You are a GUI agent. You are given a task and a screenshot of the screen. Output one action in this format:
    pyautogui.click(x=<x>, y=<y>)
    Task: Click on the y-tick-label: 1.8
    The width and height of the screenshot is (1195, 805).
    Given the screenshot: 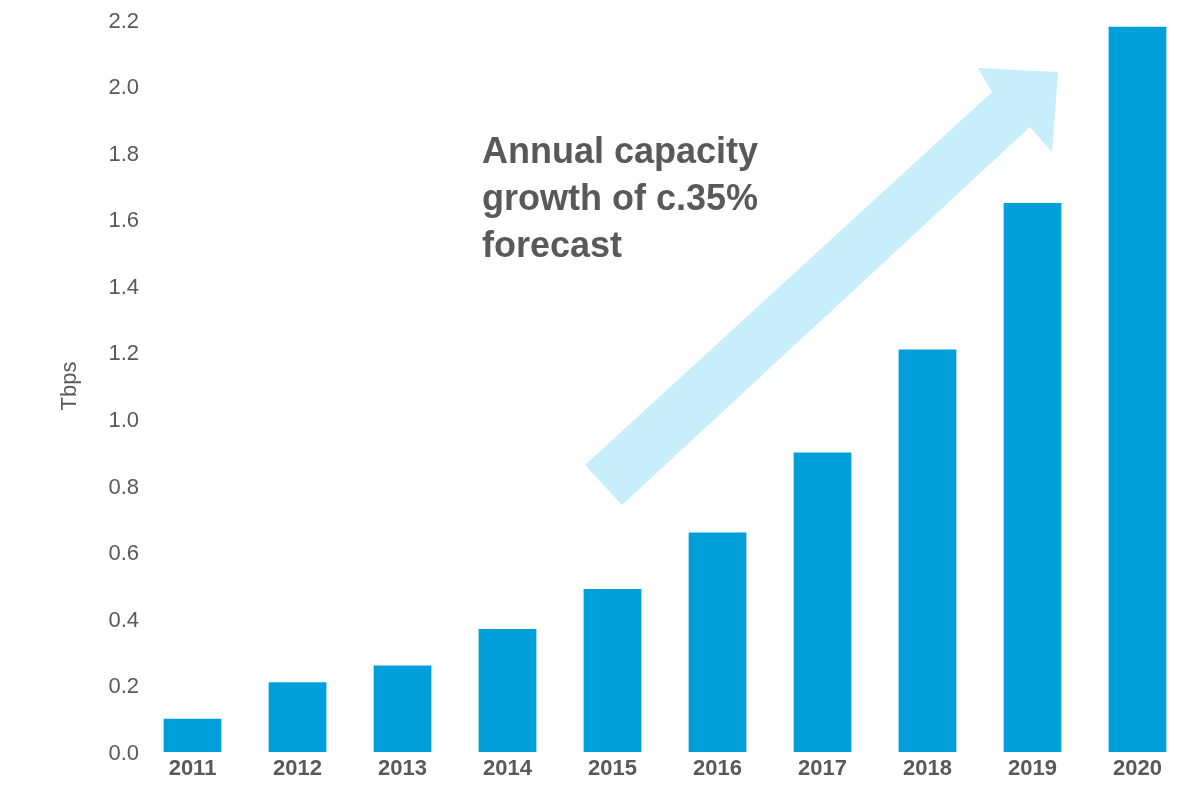 What is the action you would take?
    pyautogui.click(x=123, y=153)
    